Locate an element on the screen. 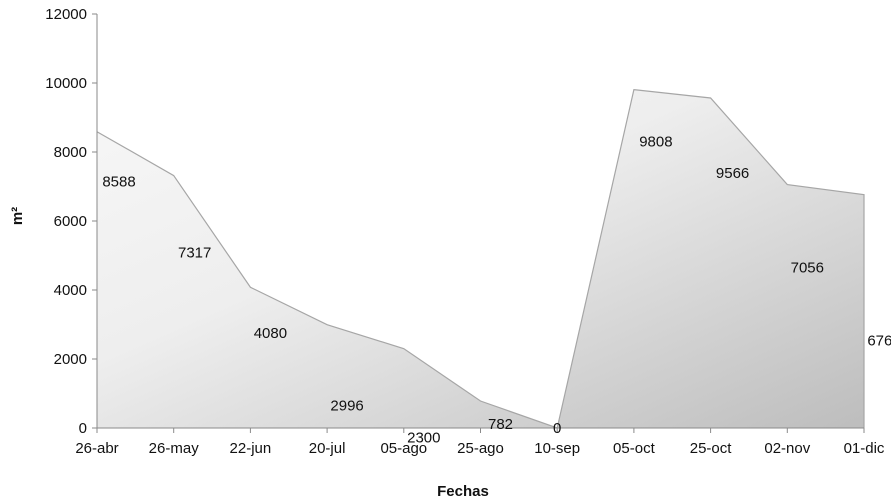  data-label: 4080 is located at coordinates (270, 333).